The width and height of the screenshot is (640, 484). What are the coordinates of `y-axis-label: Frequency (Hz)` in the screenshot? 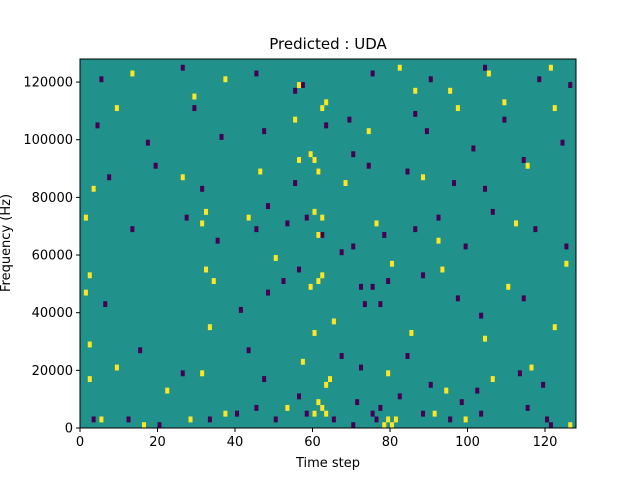 It's located at (7, 243).